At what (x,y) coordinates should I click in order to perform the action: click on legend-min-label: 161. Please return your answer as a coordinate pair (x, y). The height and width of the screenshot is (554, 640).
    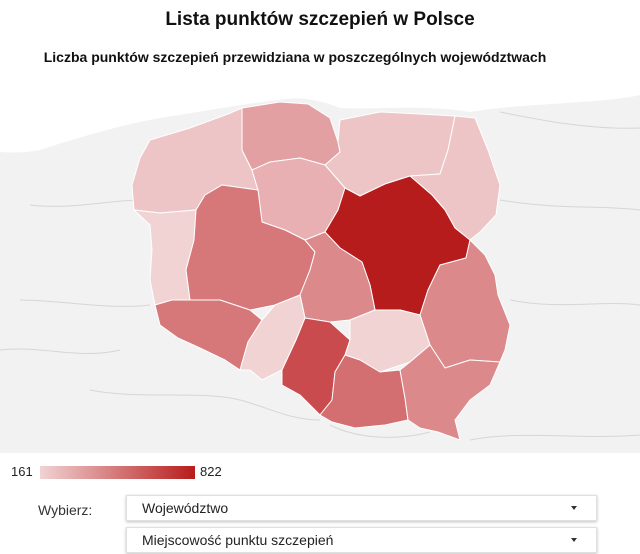
    Looking at the image, I should click on (22, 471).